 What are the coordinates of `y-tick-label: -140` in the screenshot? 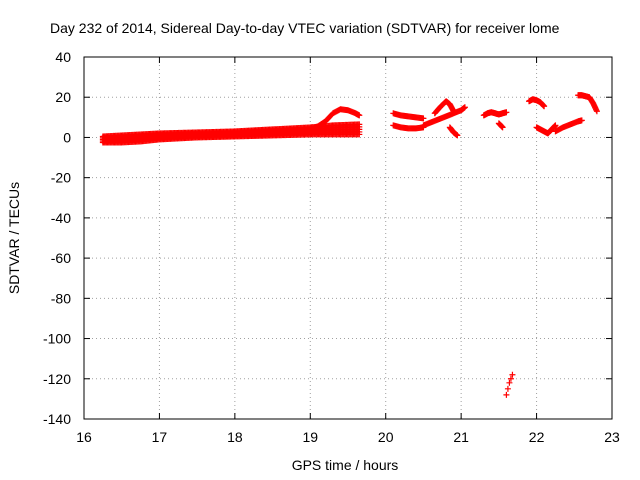 It's located at (57, 419).